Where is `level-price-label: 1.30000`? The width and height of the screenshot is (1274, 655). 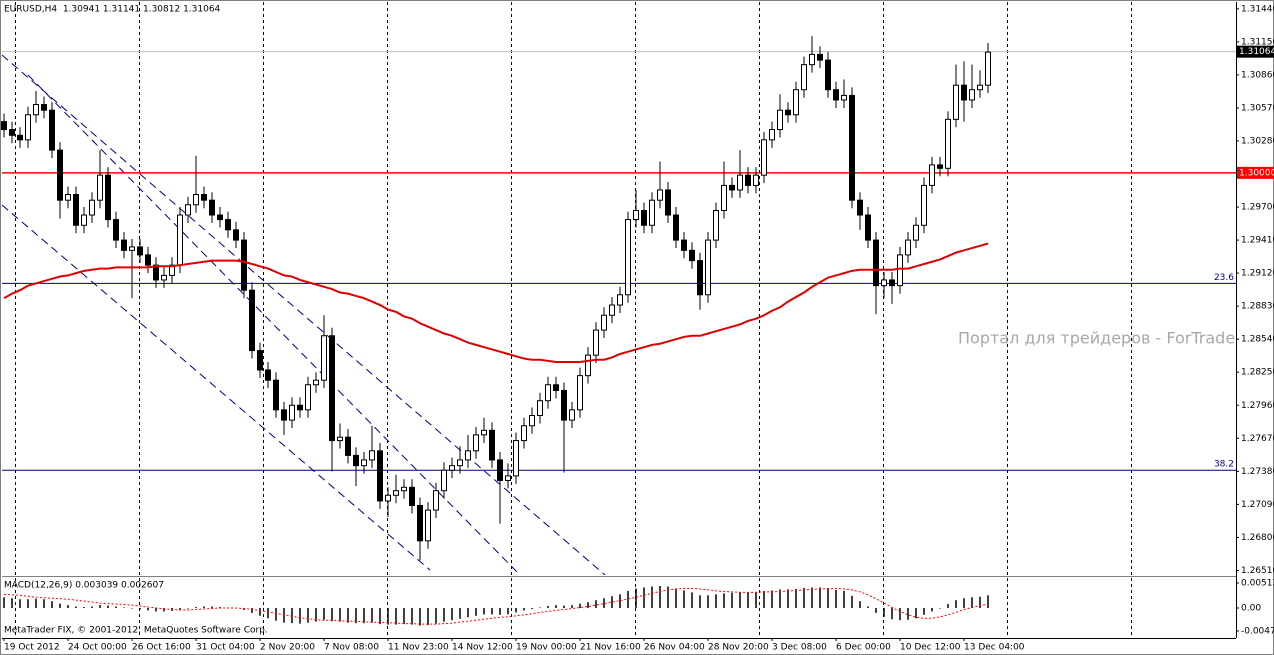 level-price-label: 1.30000 is located at coordinates (1256, 173).